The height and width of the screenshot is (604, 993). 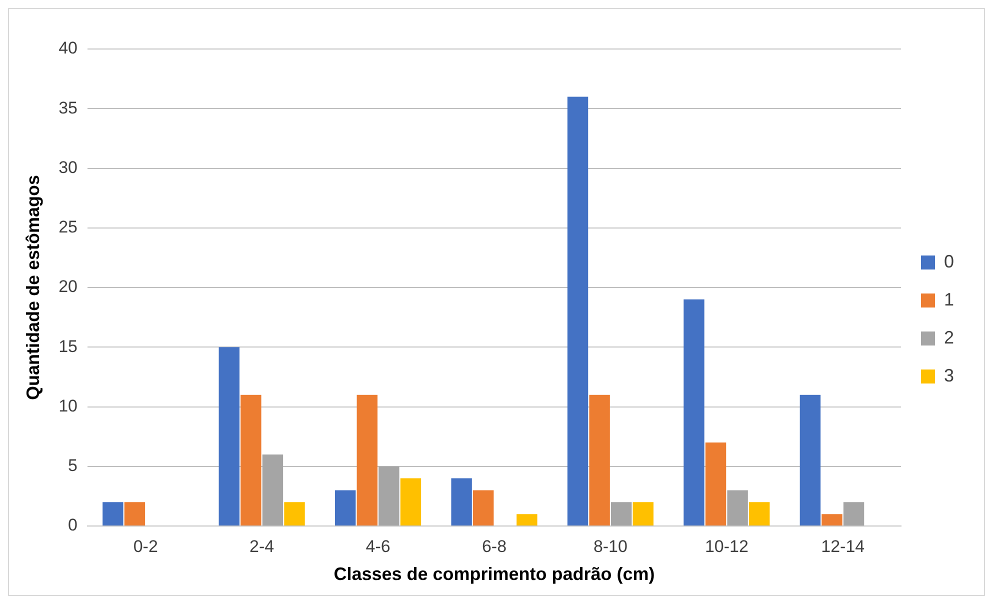 What do you see at coordinates (378, 546) in the screenshot?
I see `x-tick-label: 4-6` at bounding box center [378, 546].